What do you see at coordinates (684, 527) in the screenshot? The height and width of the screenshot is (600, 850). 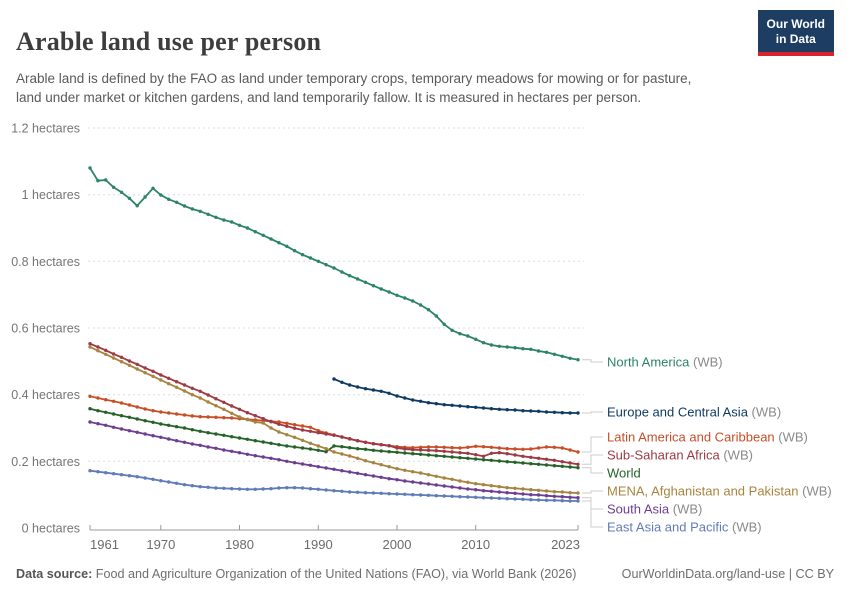 I see `series-label: East Asia and Pacific (WB)` at bounding box center [684, 527].